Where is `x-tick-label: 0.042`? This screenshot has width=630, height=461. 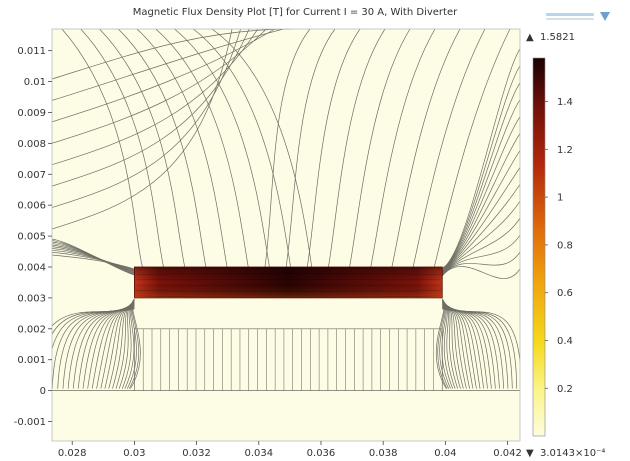
x-tick-label: 0.042 is located at coordinates (507, 453).